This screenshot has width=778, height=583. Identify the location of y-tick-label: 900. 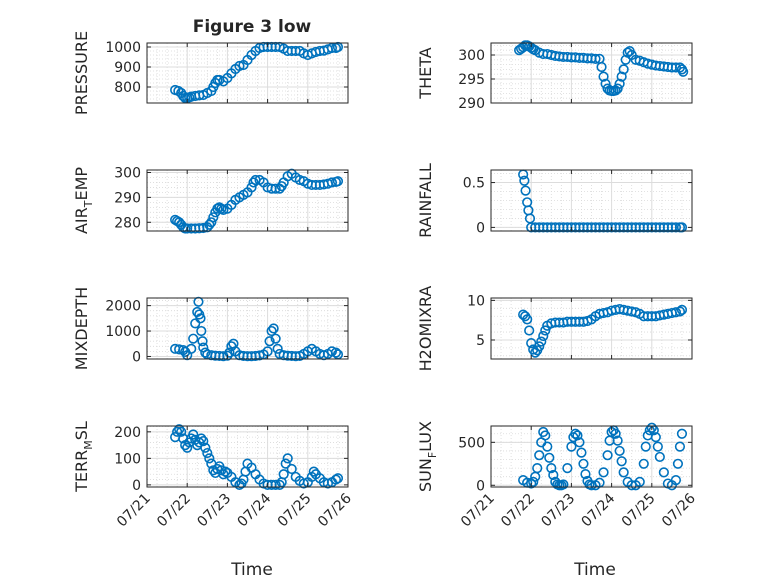
(127, 68).